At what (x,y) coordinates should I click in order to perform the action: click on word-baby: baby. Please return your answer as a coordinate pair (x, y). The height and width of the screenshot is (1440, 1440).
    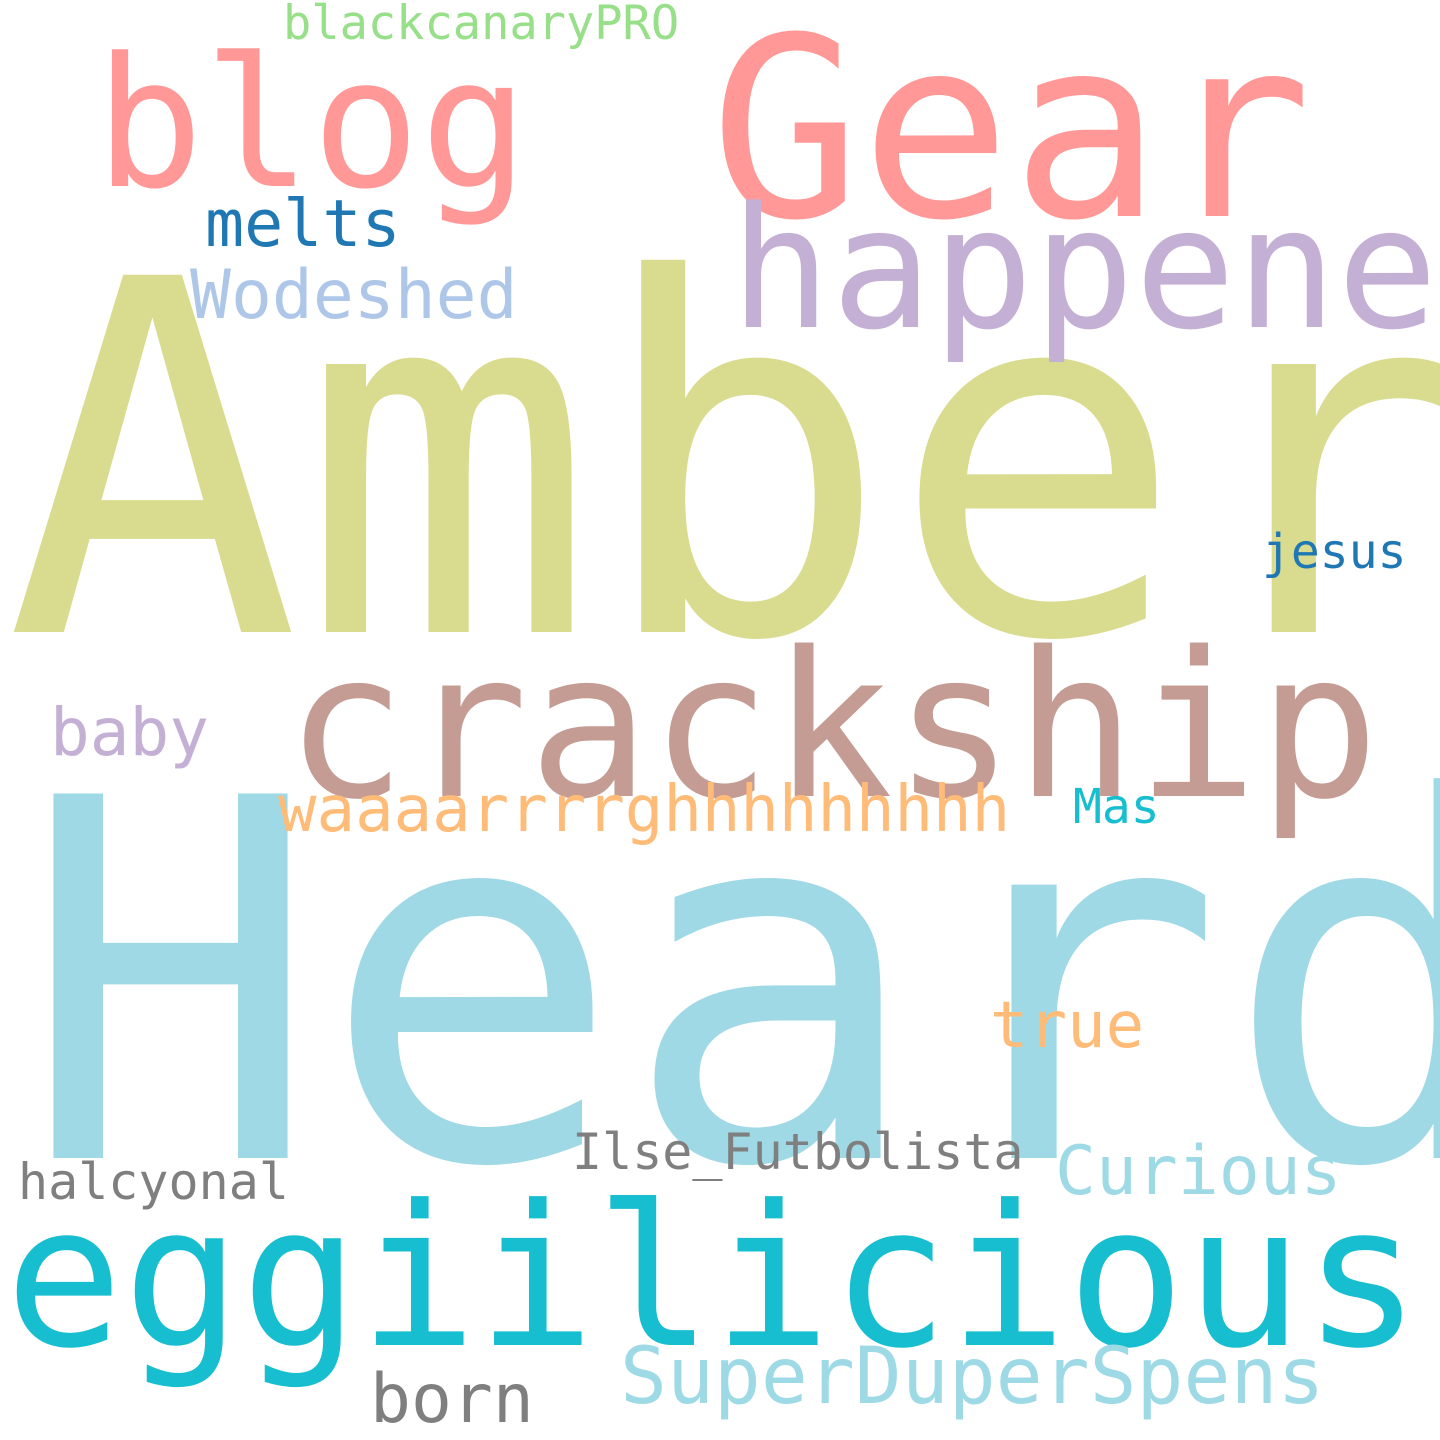
    Looking at the image, I should click on (129, 732).